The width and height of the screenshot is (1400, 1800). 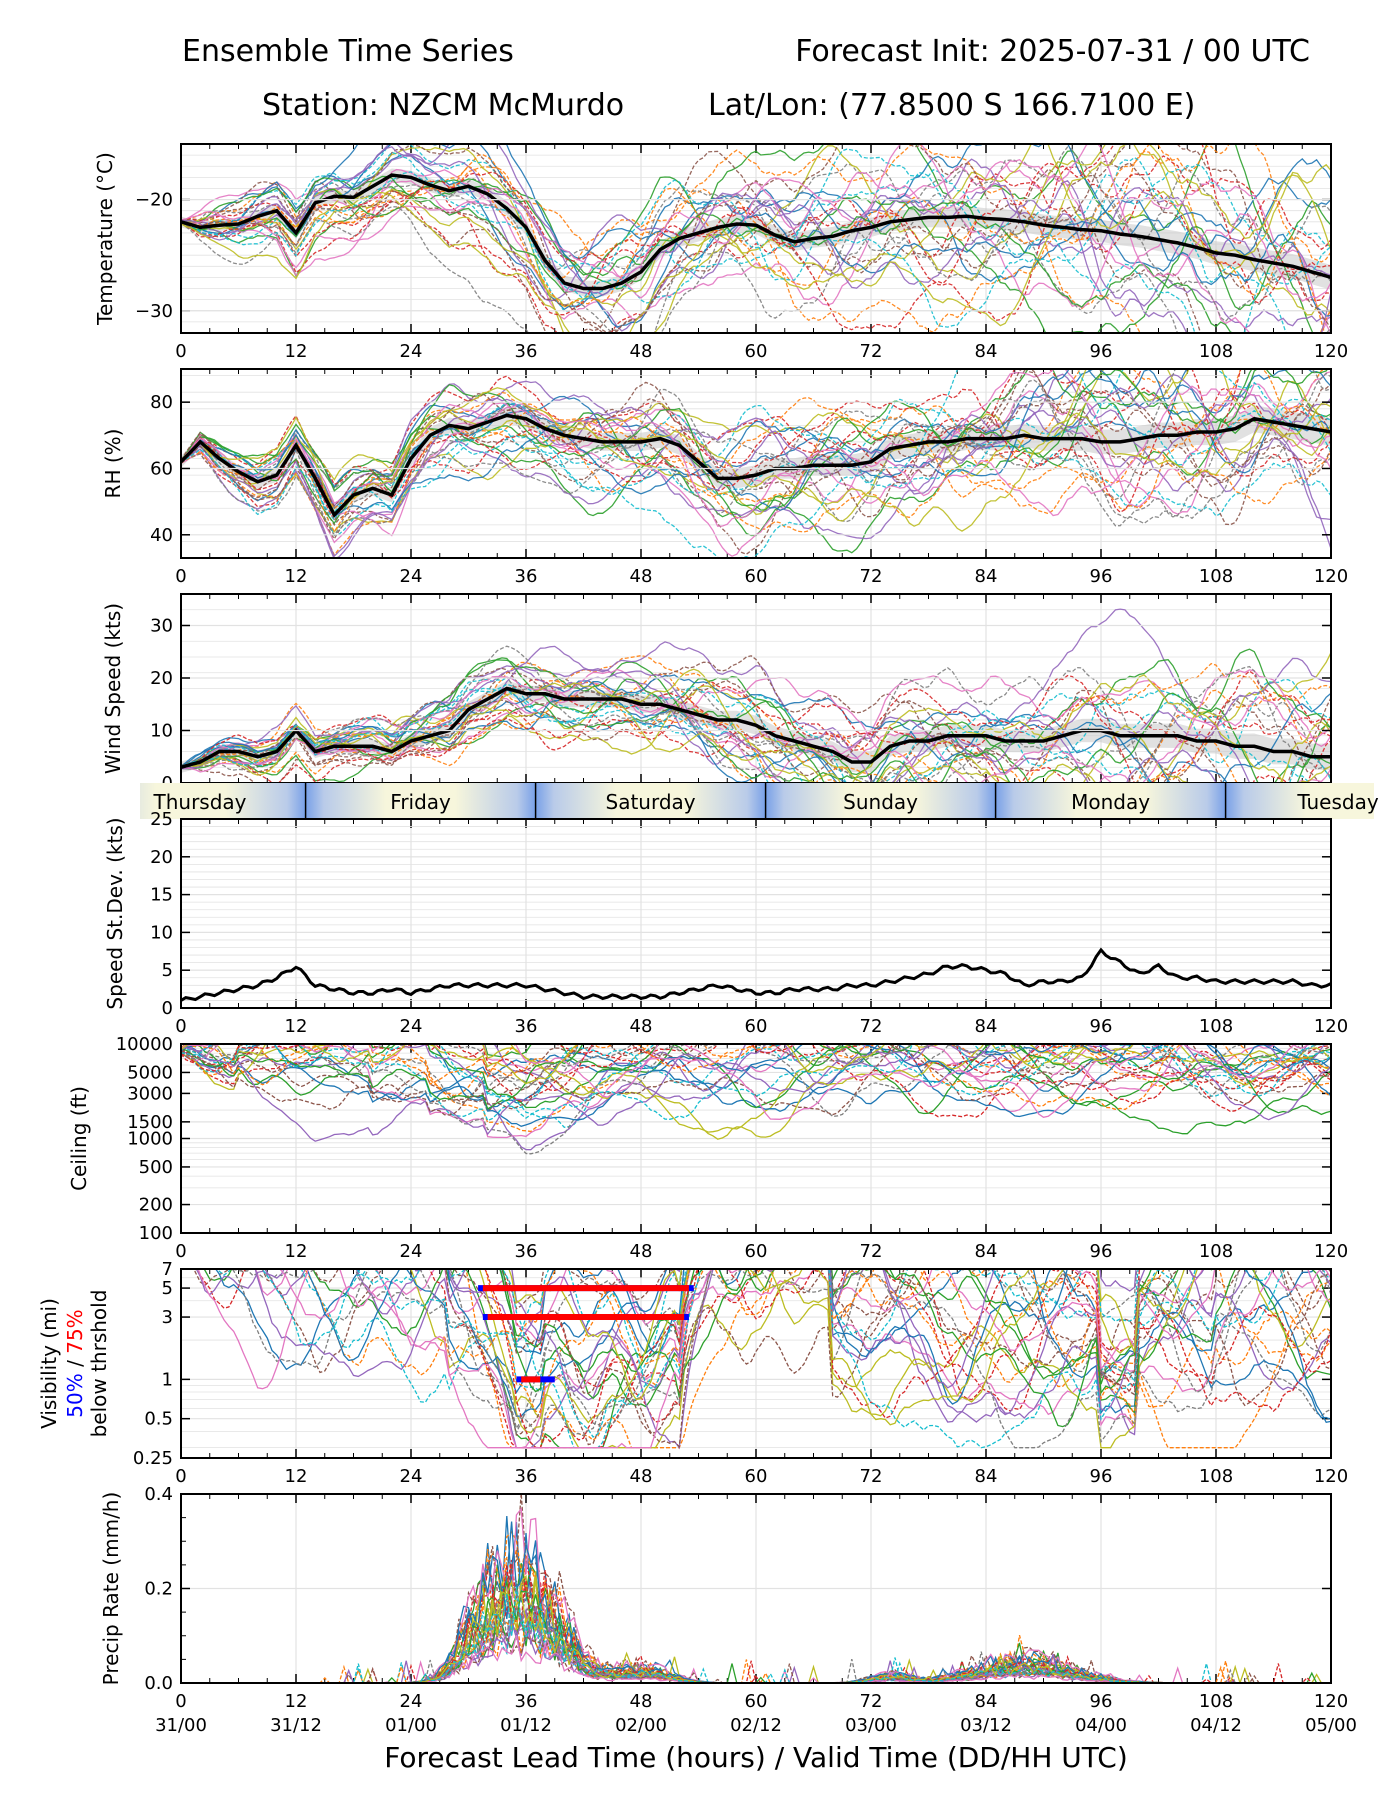 I want to click on y-axis-label: Visibility (mi), so click(x=49, y=1363).